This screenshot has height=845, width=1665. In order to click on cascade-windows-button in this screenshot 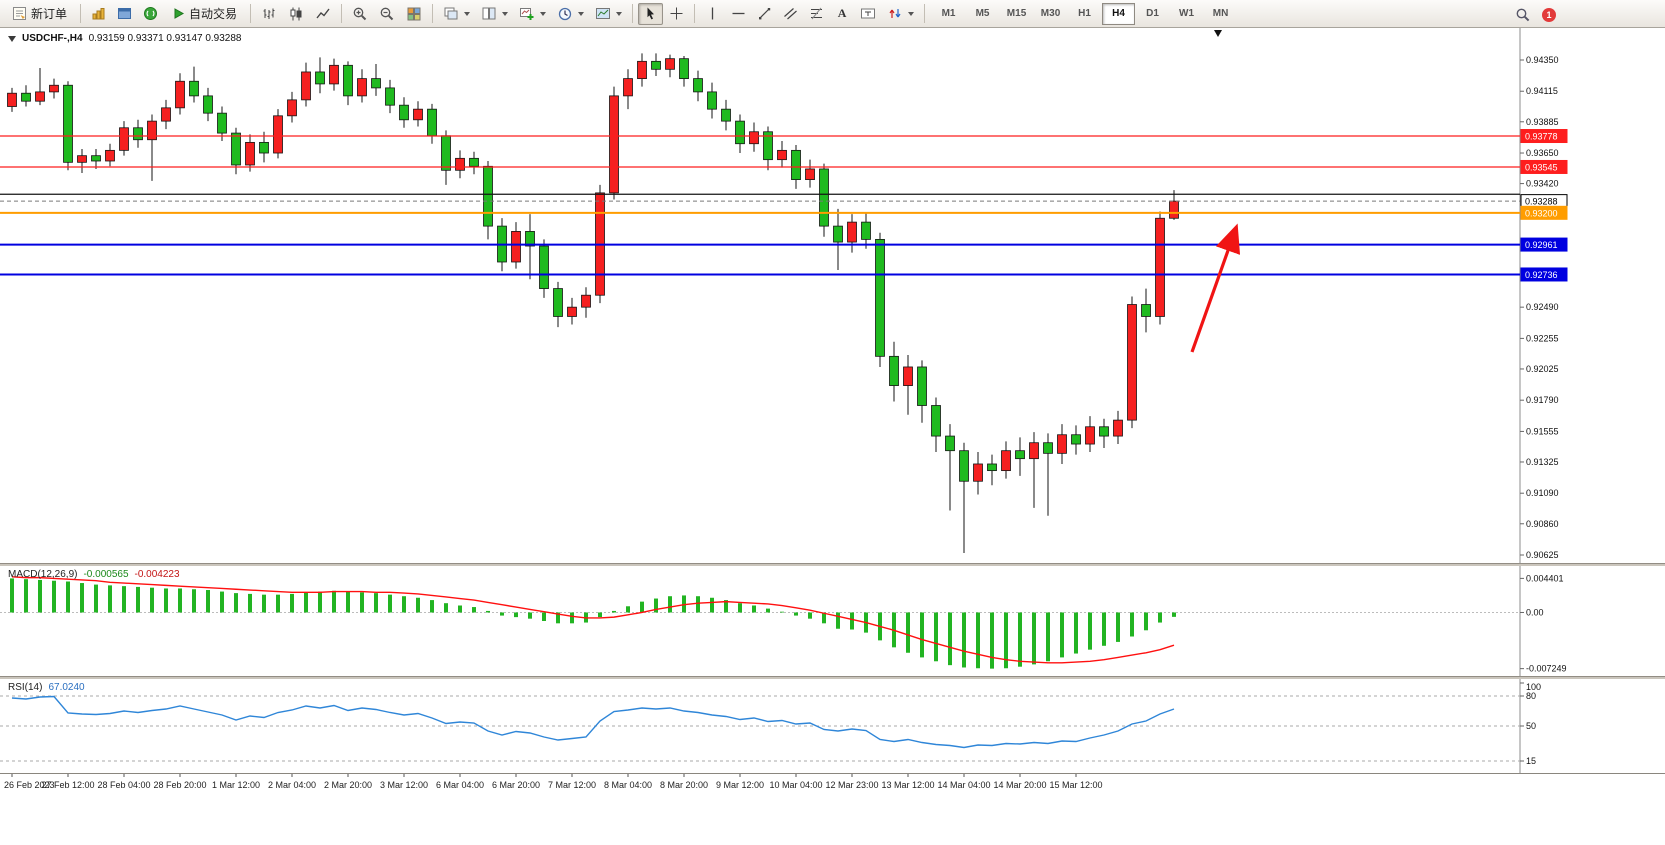, I will do `click(456, 14)`.